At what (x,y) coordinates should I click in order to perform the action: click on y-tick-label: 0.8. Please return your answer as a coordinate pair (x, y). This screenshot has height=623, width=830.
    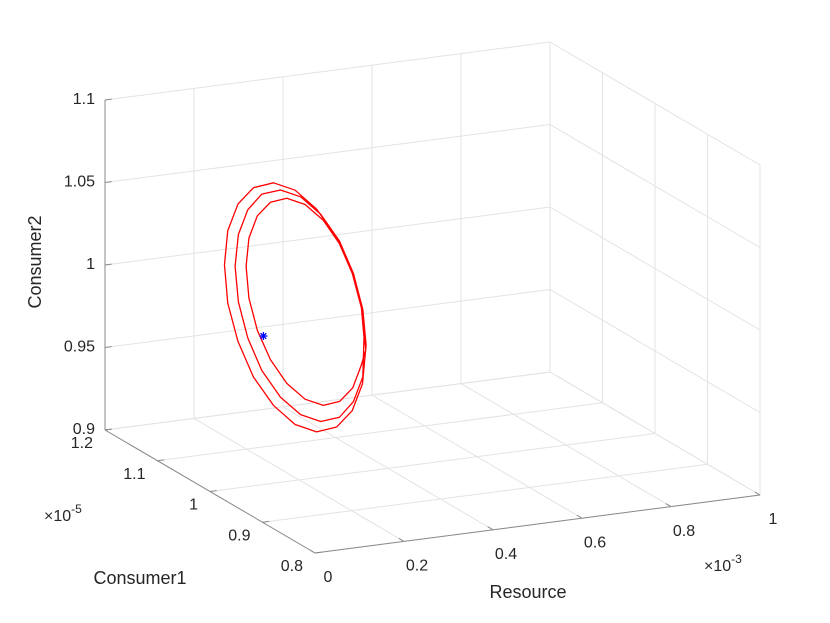
    Looking at the image, I should click on (292, 566).